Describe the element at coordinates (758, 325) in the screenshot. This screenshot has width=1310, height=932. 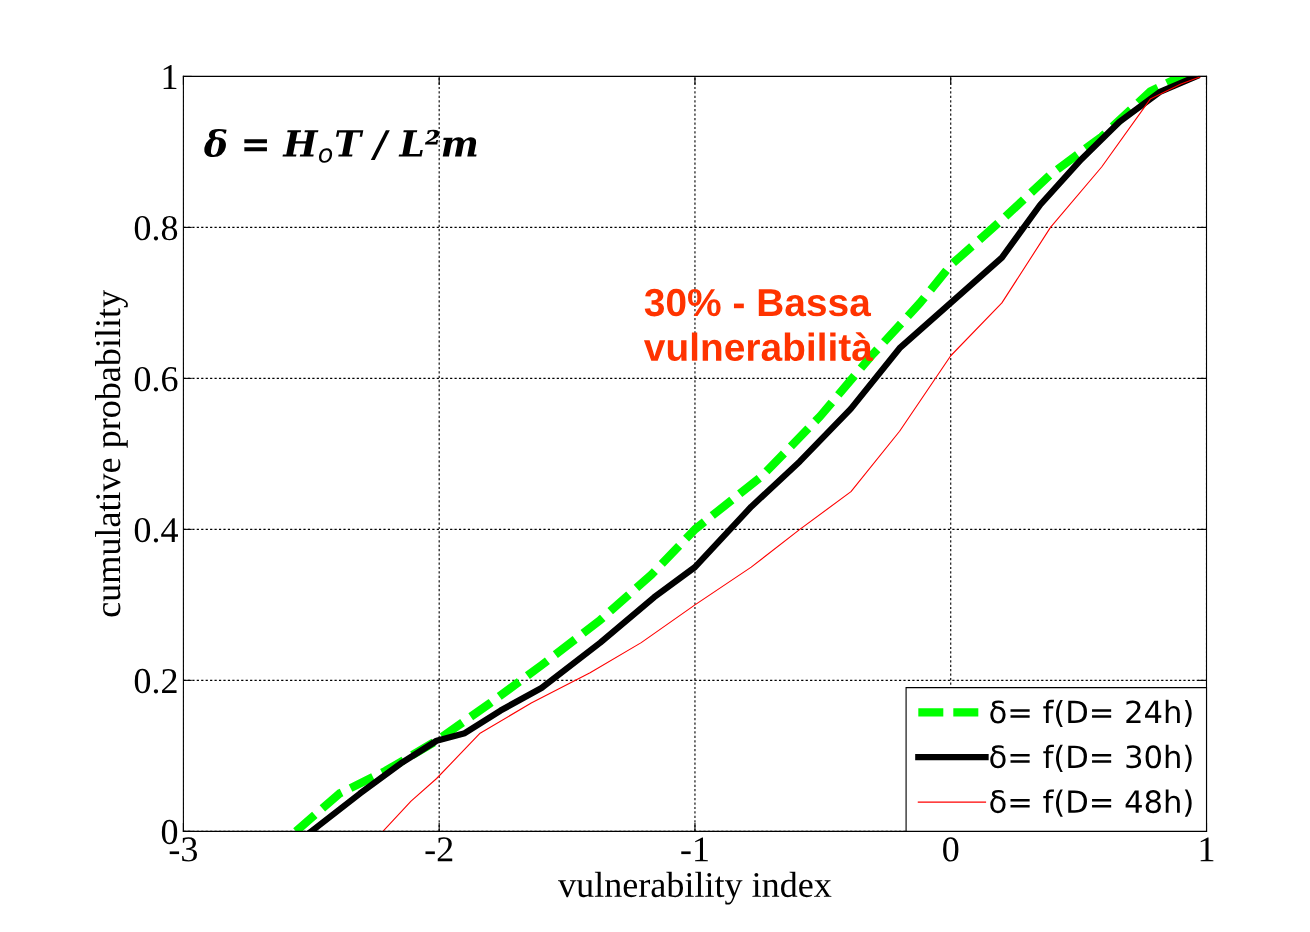
I see `annotation: 30% - Bassa vulnerabilità` at that location.